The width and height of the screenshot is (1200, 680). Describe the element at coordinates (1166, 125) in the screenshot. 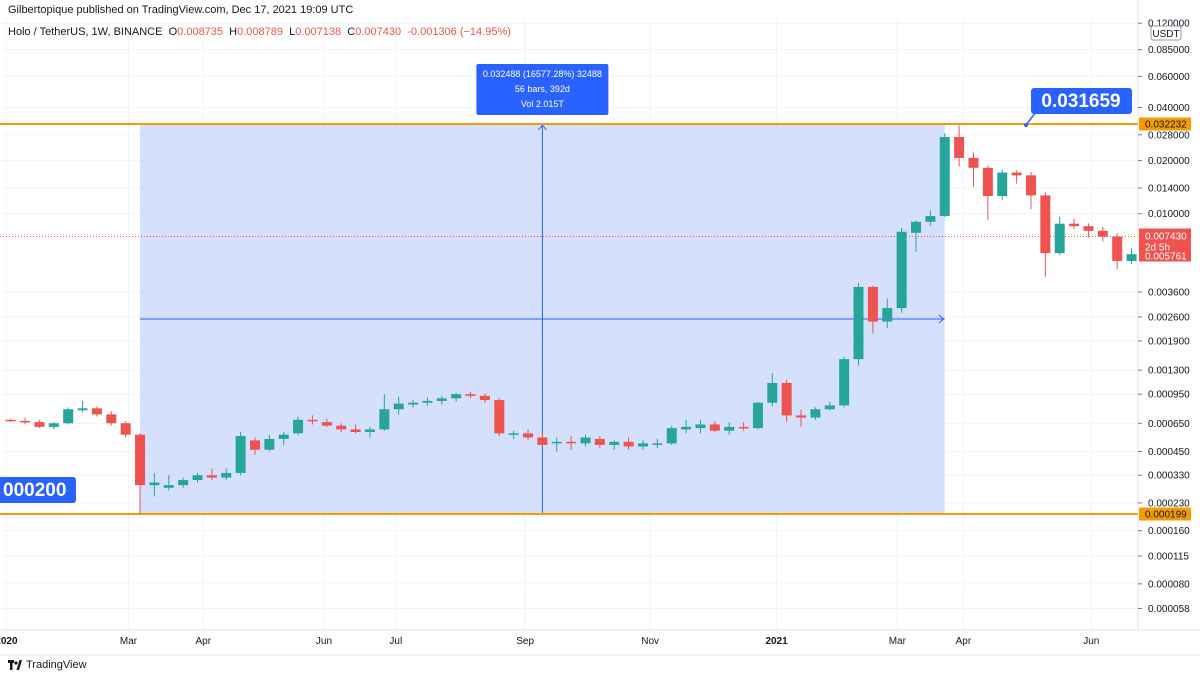

I see `level-price-tag-text: 0.032232` at that location.